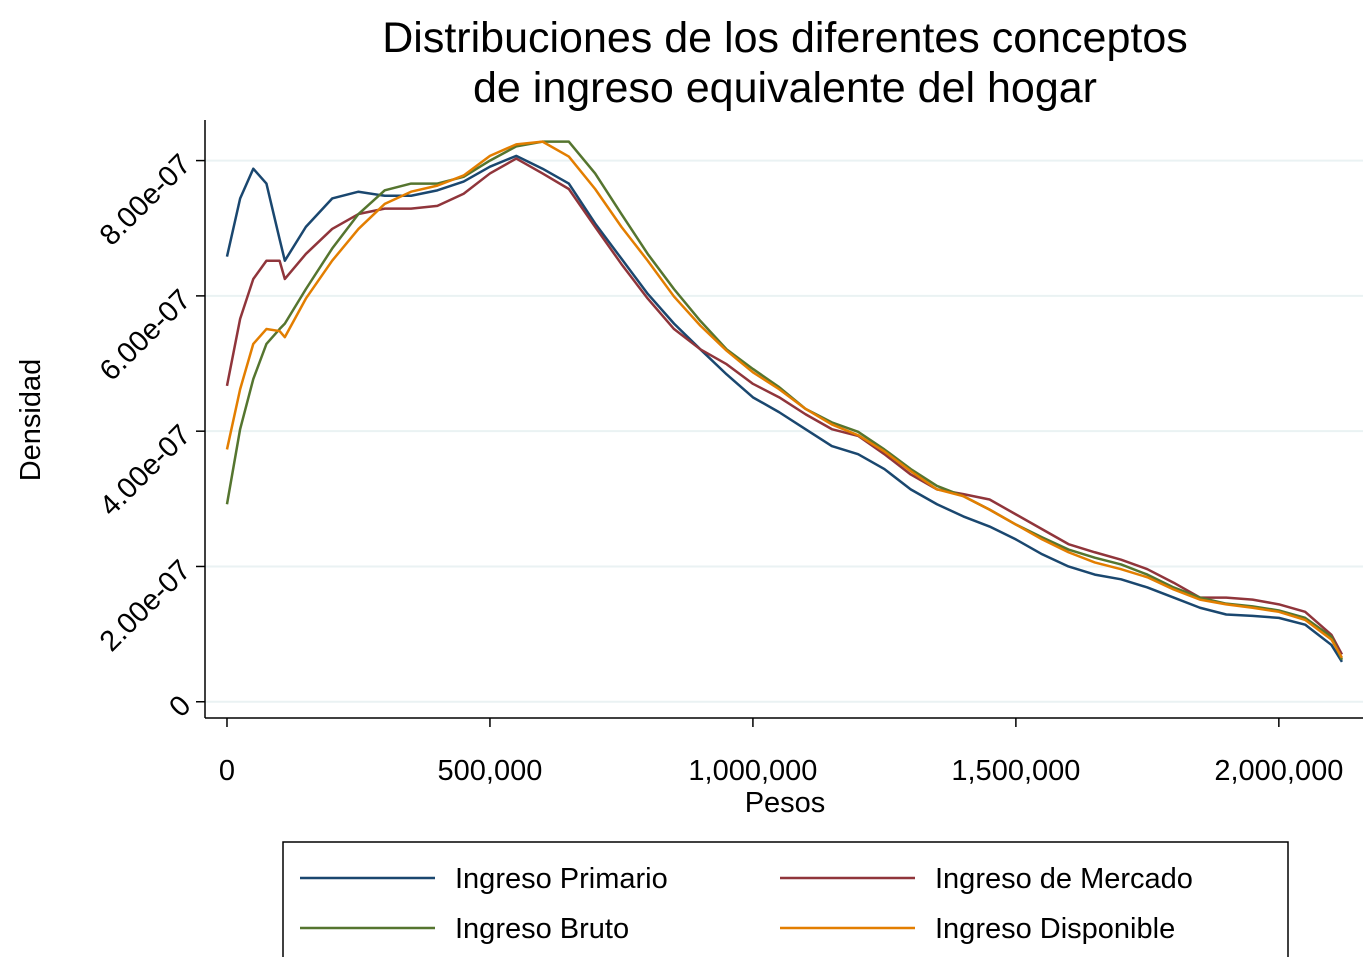 The image size is (1363, 957). I want to click on legend-label: Ingreso de Mercado, so click(1064, 879).